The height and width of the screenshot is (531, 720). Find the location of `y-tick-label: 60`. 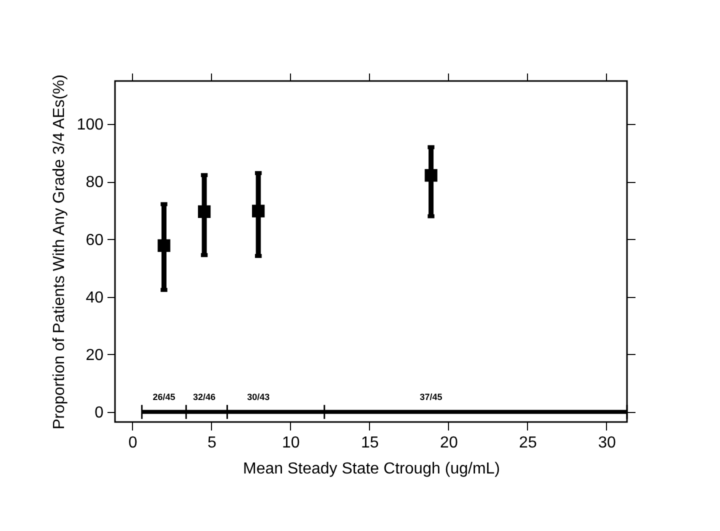

y-tick-label: 60 is located at coordinates (95, 240).